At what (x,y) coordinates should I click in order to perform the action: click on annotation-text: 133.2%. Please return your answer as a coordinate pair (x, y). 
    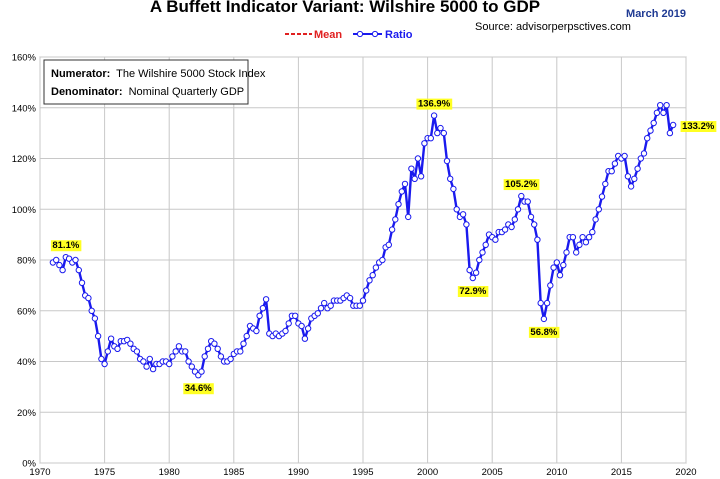
    Looking at the image, I should click on (698, 126).